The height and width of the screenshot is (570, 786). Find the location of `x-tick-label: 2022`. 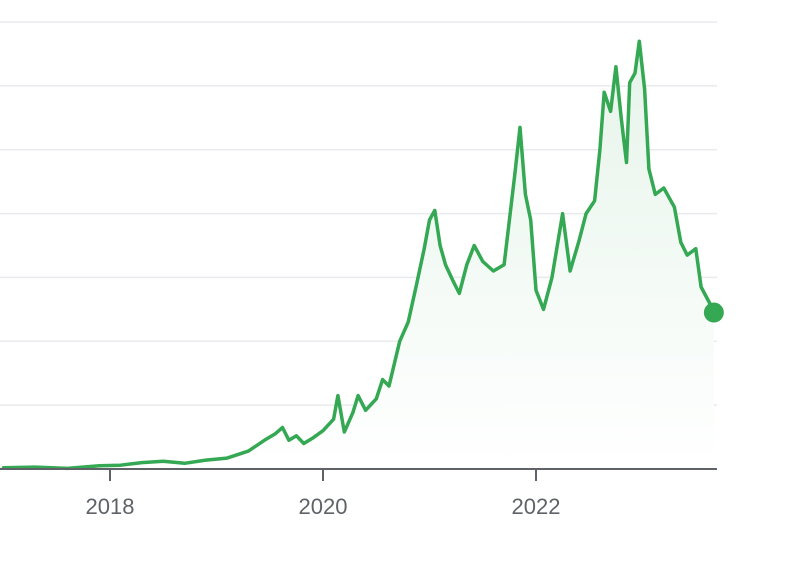

x-tick-label: 2022 is located at coordinates (536, 506).